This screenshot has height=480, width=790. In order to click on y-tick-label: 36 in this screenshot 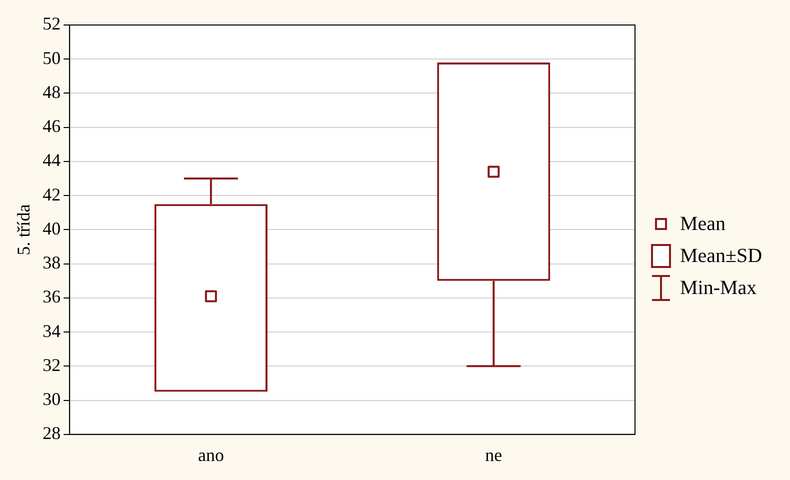, I will do `click(51, 296)`.